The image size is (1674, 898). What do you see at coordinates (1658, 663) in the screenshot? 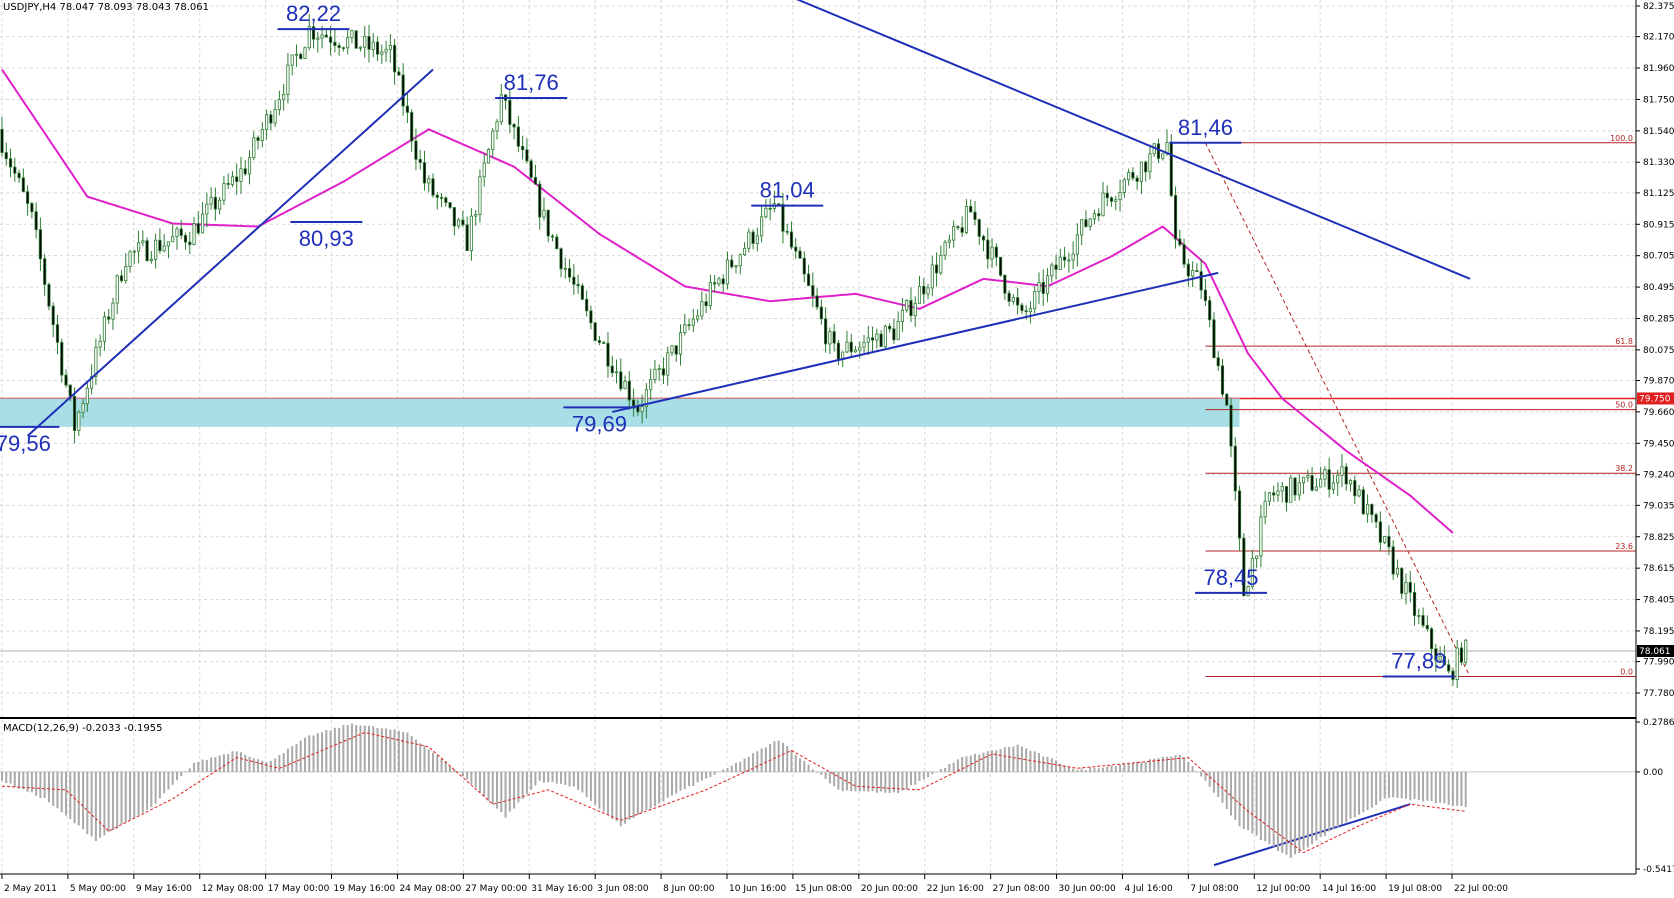
I see `price-tick-label: 77.990` at bounding box center [1658, 663].